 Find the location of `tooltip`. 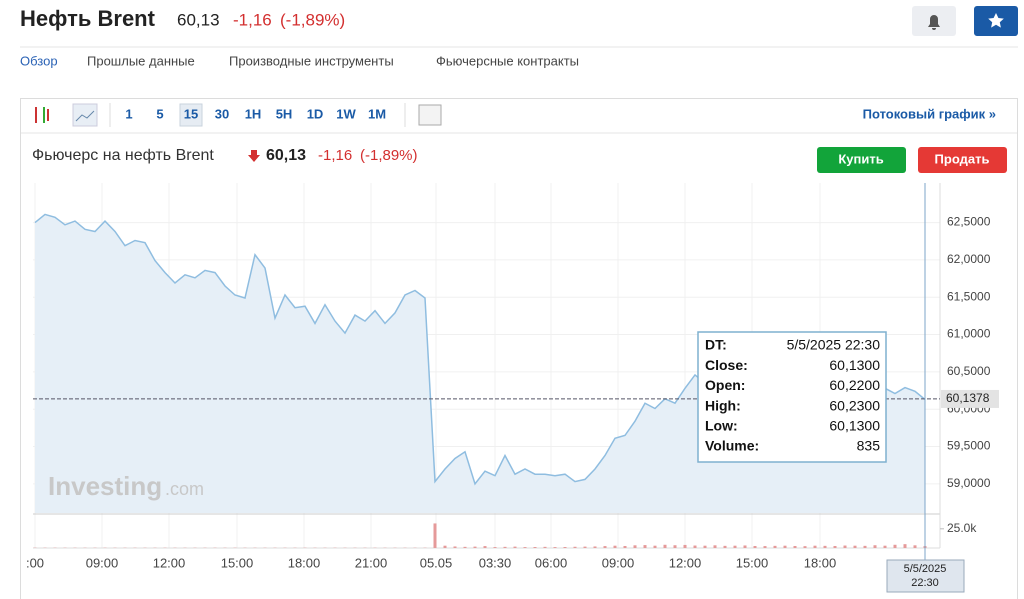

tooltip is located at coordinates (792, 397).